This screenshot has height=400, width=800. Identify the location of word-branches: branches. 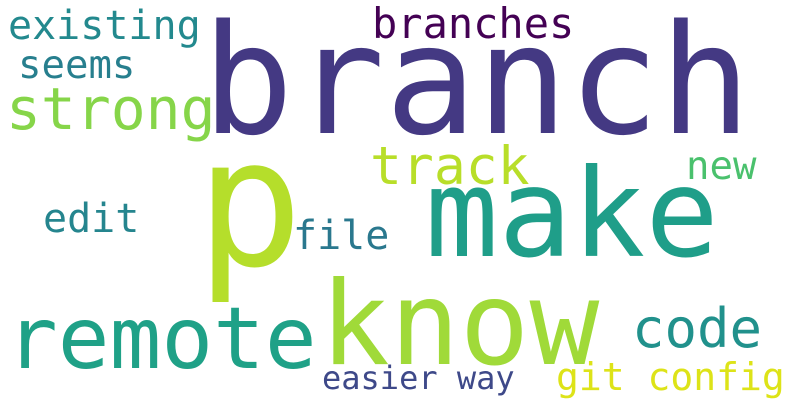
(473, 24).